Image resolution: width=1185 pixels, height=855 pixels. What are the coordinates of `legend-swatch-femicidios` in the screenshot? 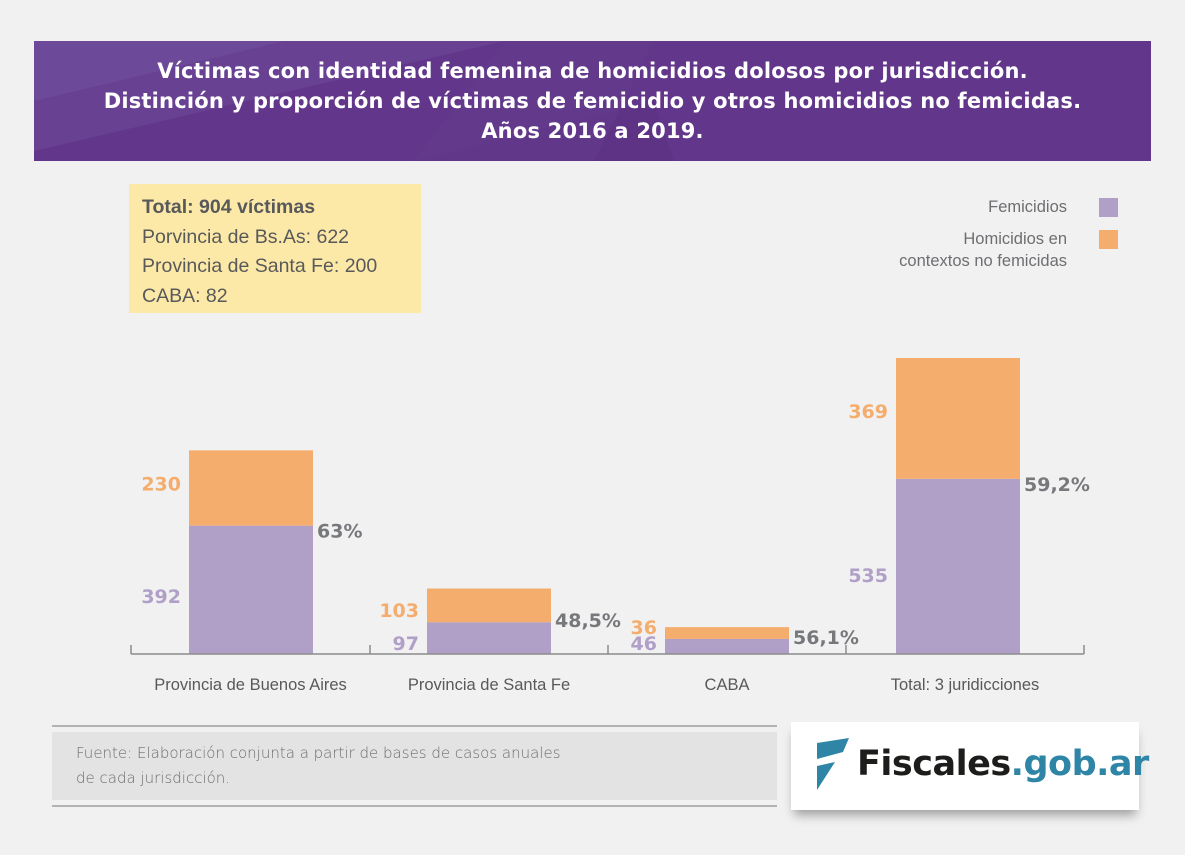 It's located at (1108, 207).